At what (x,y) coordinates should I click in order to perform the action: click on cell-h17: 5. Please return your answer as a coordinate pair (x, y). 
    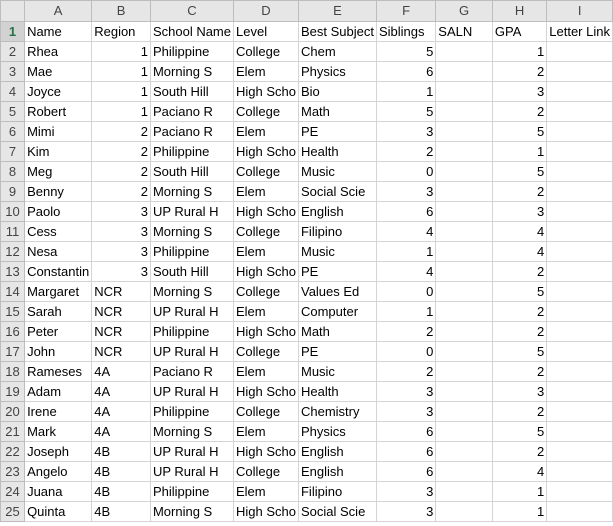
    Looking at the image, I should click on (519, 351).